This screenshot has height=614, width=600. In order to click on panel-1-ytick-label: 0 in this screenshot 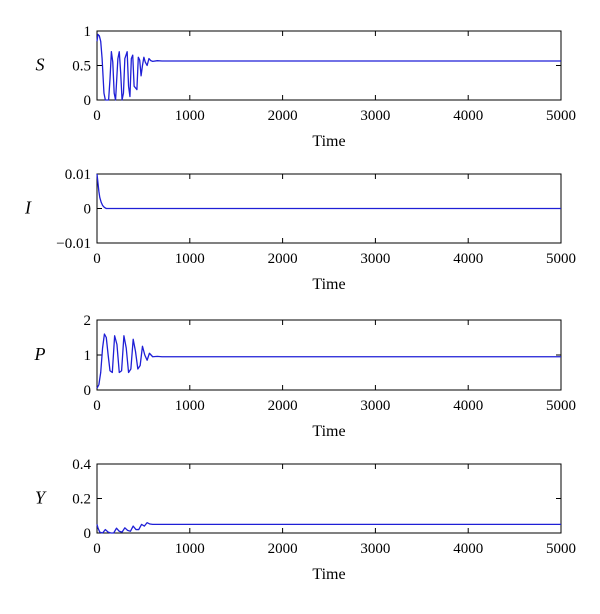, I will do `click(88, 101)`.